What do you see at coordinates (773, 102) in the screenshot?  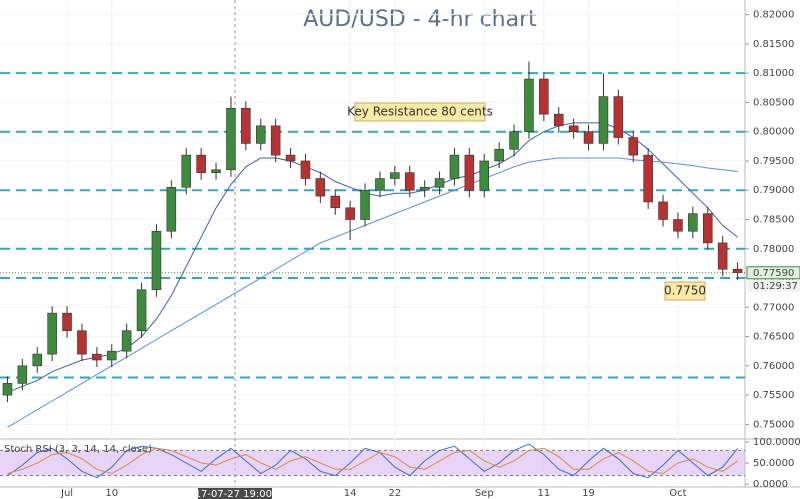 I see `y-tick-label: 0.80500` at bounding box center [773, 102].